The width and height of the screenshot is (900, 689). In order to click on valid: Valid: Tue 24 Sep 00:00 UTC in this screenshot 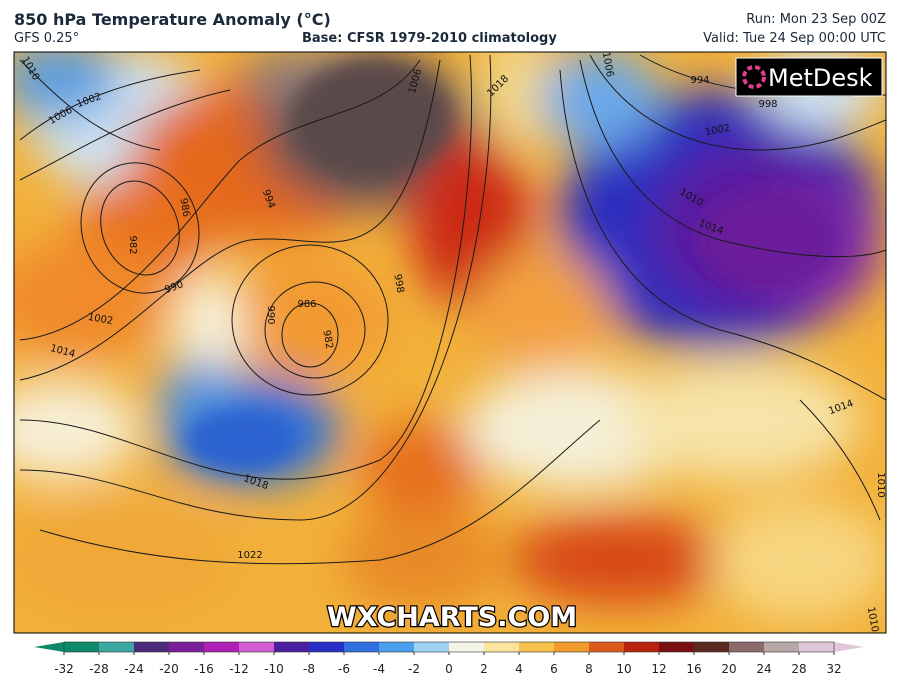, I will do `click(794, 38)`.